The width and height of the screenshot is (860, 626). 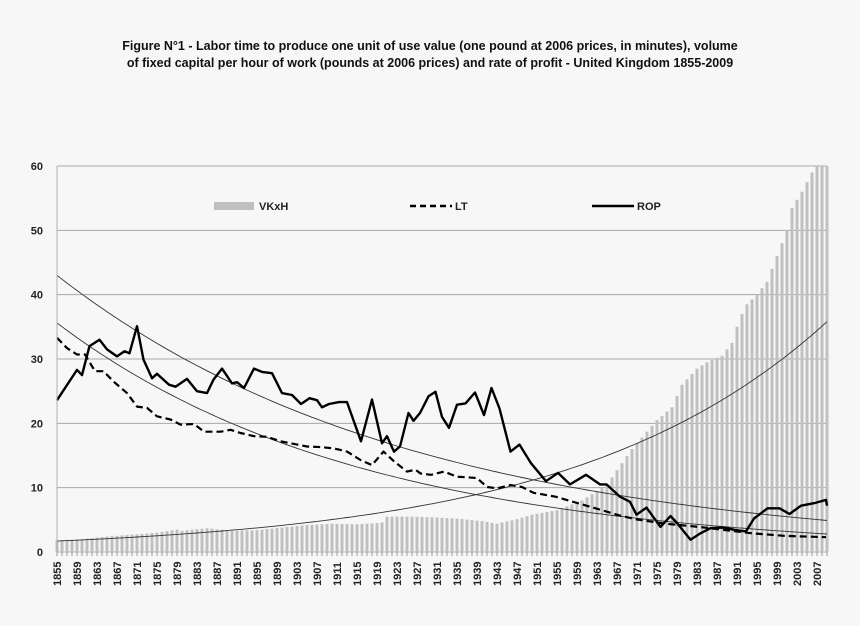 What do you see at coordinates (798, 574) in the screenshot?
I see `x-tick-label: 2003` at bounding box center [798, 574].